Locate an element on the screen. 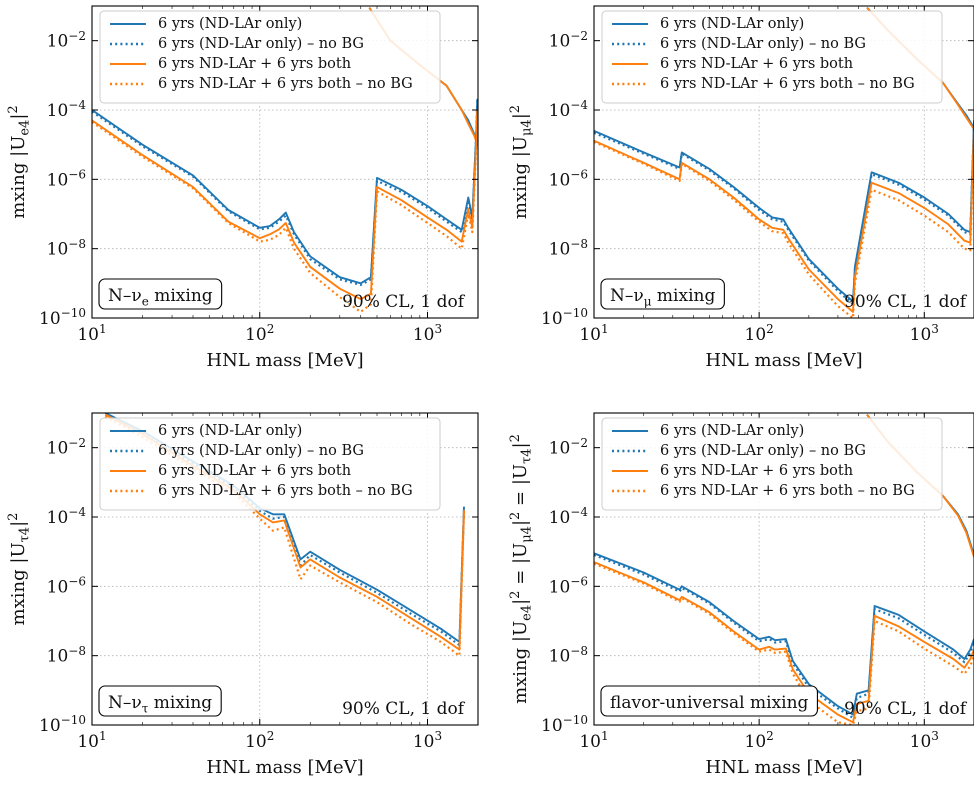  y-axis-label: mxing |Uτ4​|2​ is located at coordinates (19, 569).